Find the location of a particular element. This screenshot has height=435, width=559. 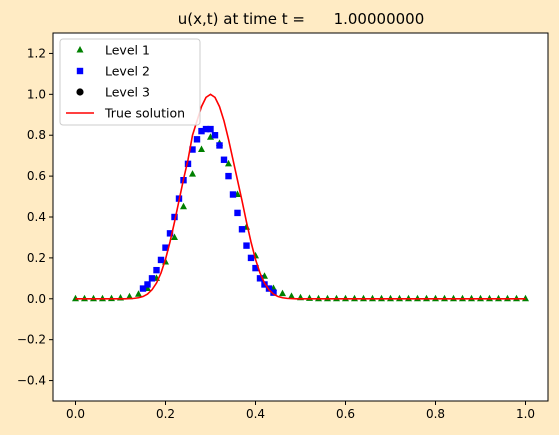

legend-label: Level 1 is located at coordinates (127, 50).